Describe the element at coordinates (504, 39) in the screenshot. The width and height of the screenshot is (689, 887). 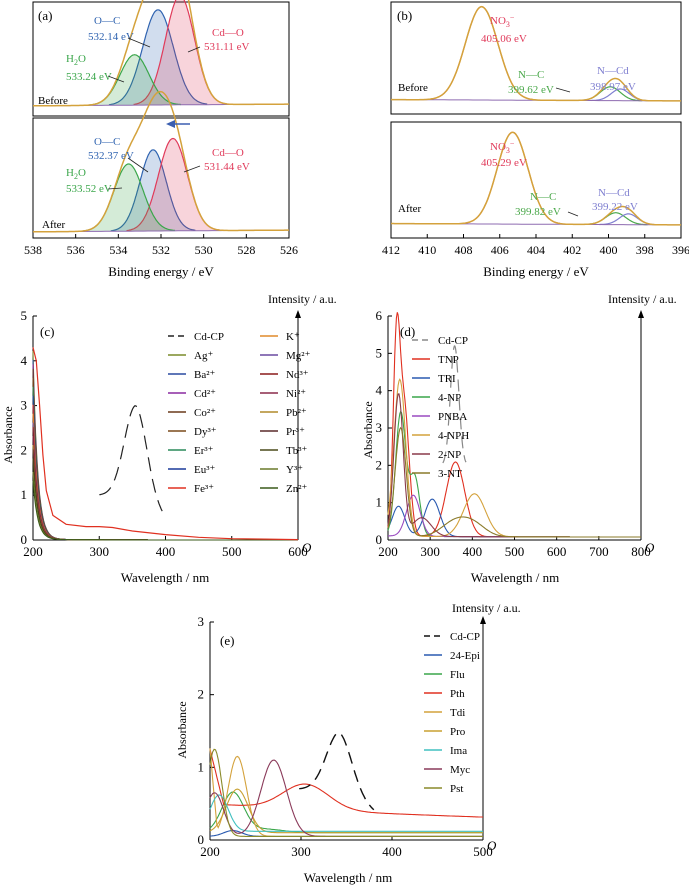
I see `b-before-no3-value: 405.06 eV` at that location.